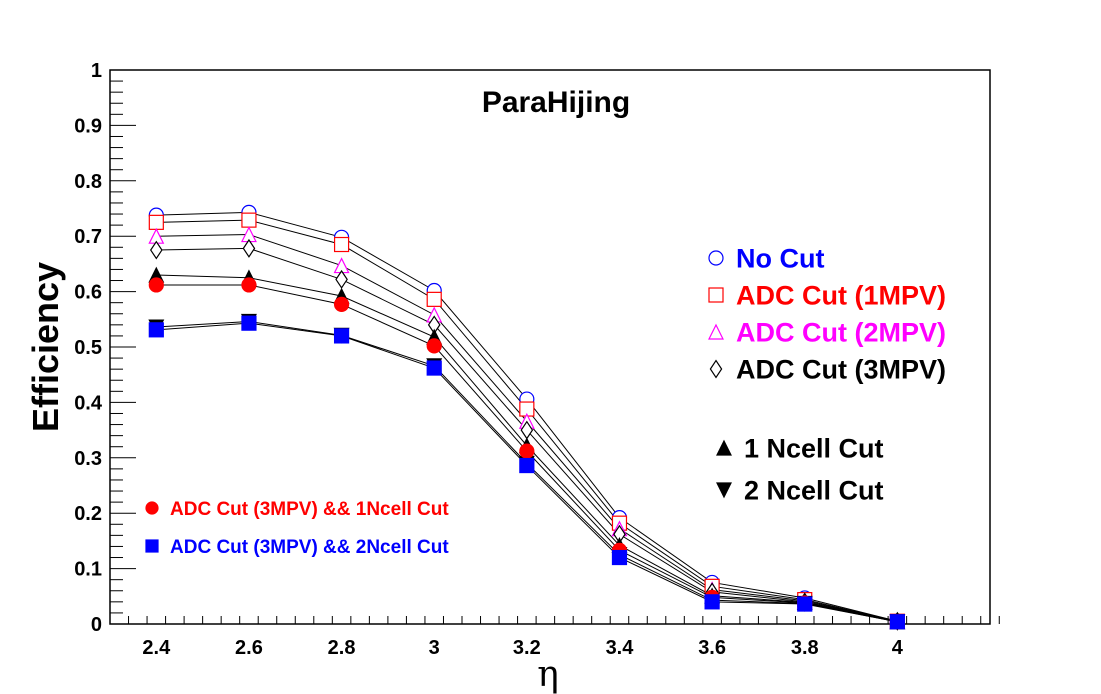 This screenshot has height=694, width=1101. Describe the element at coordinates (96, 625) in the screenshot. I see `y-tick-label: 0` at that location.